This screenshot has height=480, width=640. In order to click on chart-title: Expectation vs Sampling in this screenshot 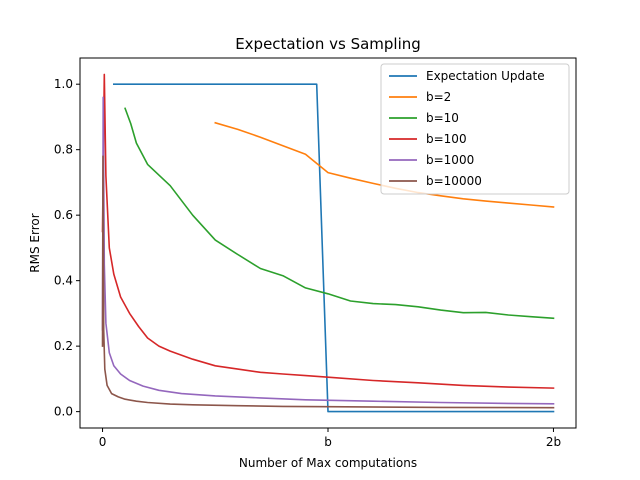, I will do `click(328, 44)`.